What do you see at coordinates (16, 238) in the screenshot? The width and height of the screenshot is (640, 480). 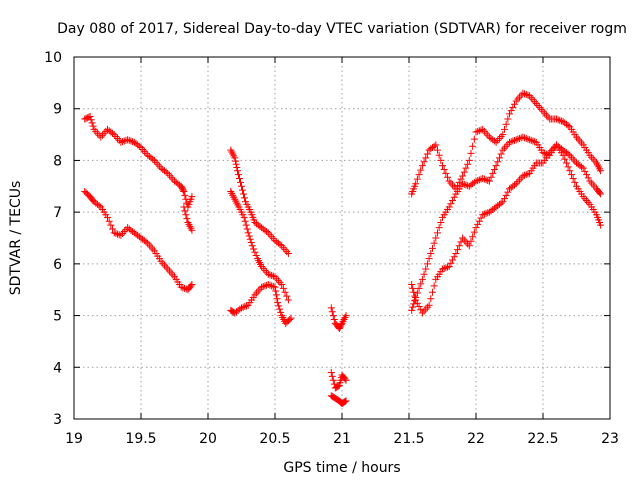 I see `y-axis-label: SDTVAR / TECUs` at bounding box center [16, 238].